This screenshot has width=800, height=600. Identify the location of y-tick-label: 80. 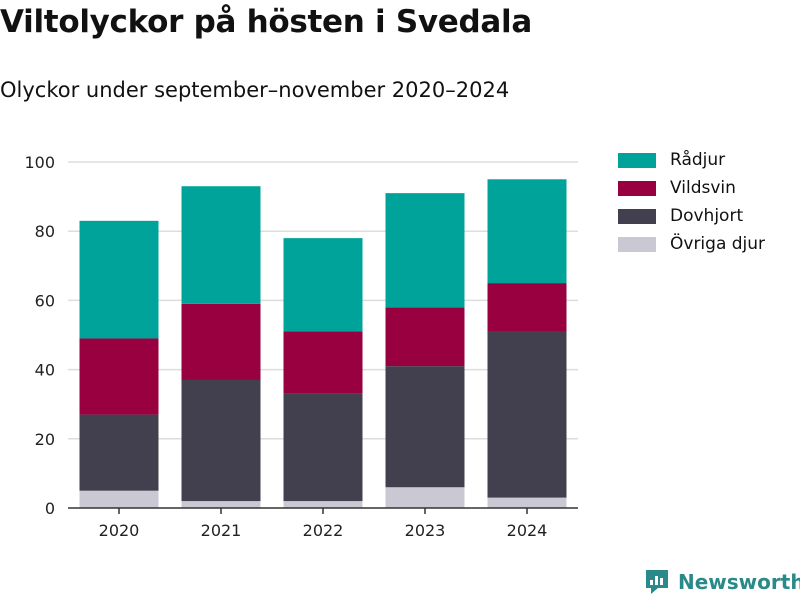
(45, 231).